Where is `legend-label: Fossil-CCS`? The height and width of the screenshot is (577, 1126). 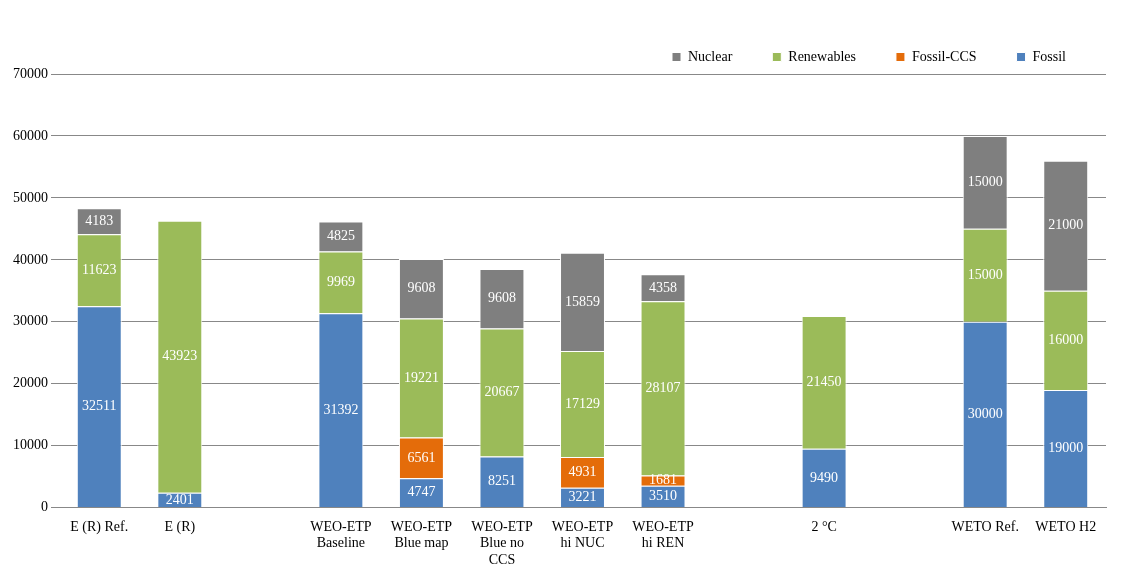 legend-label: Fossil-CCS is located at coordinates (944, 56).